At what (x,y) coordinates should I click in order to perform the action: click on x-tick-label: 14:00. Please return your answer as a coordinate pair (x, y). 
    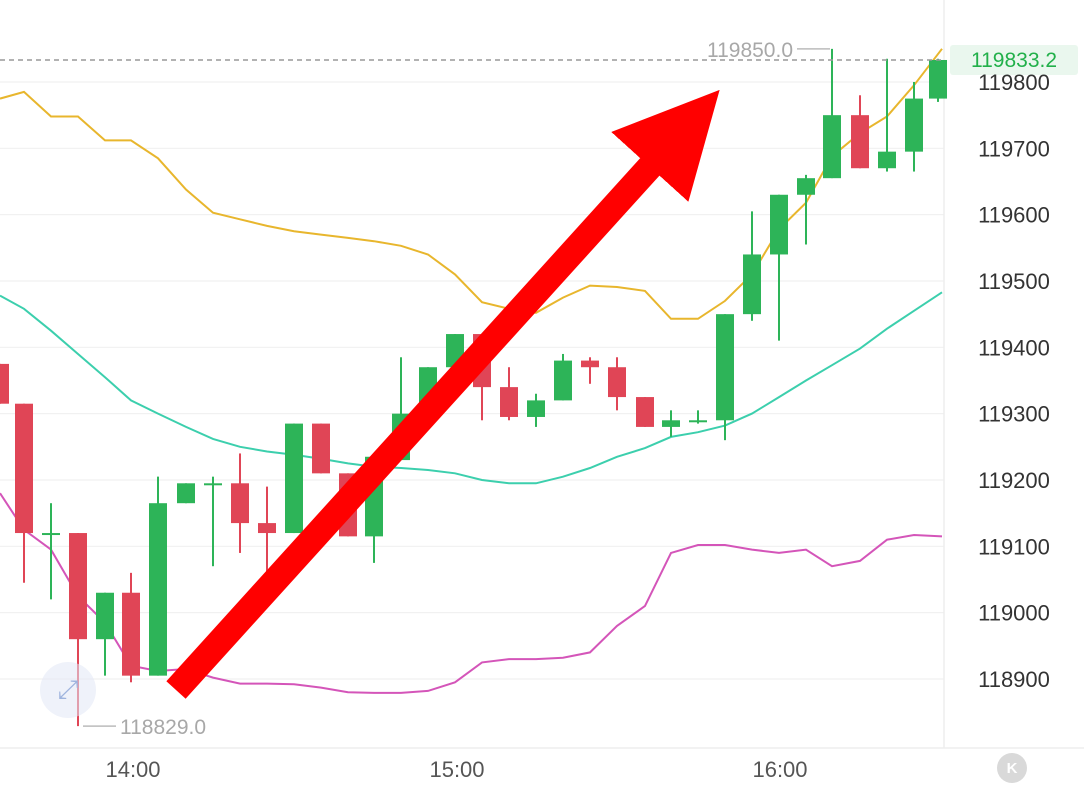
    Looking at the image, I should click on (132, 769).